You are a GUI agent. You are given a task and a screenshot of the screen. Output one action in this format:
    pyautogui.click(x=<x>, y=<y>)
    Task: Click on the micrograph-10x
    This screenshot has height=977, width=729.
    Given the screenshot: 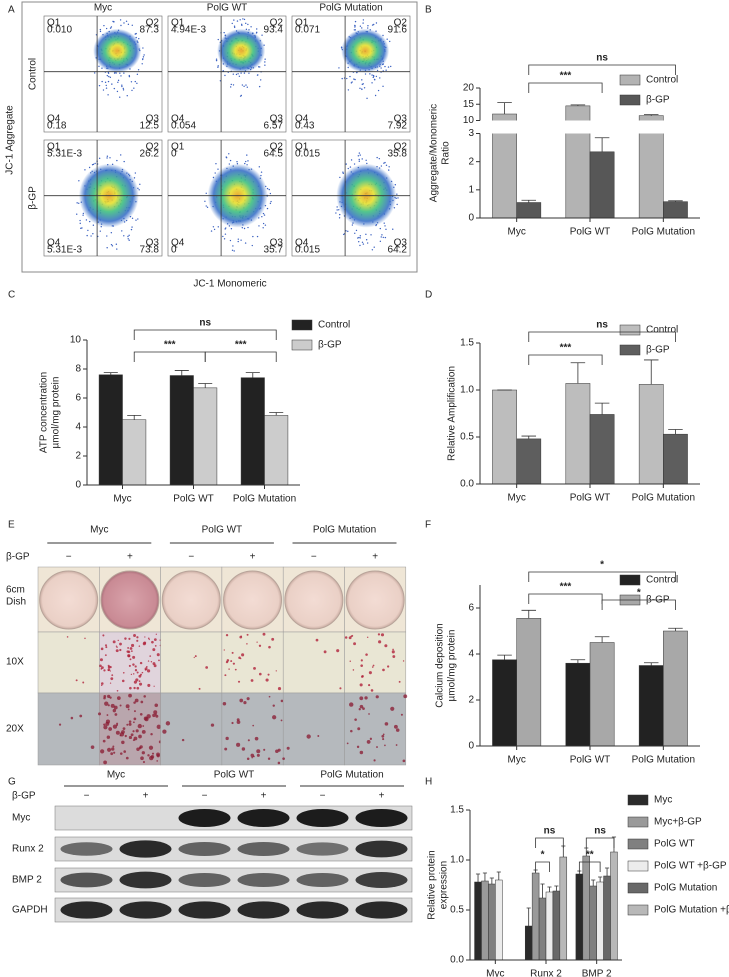 What is the action you would take?
    pyautogui.click(x=130, y=662)
    